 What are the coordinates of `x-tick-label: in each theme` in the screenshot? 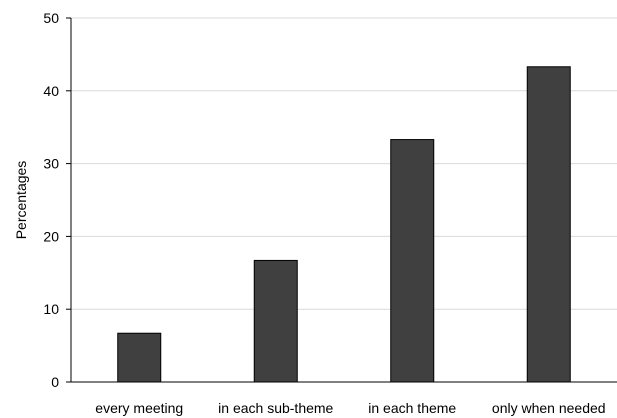 It's located at (412, 408).